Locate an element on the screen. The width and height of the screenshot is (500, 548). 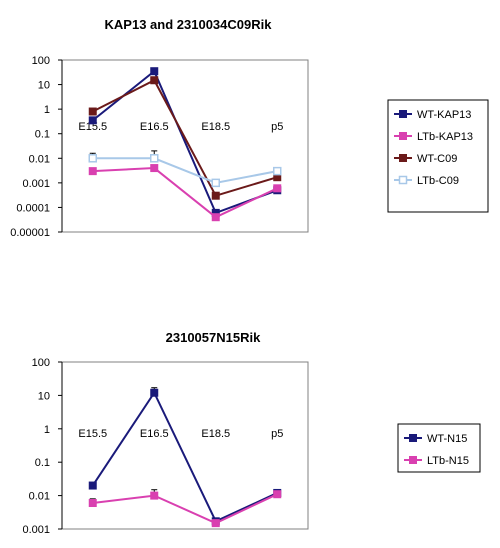
y-tick-label: 0.0001 is located at coordinates (33, 208).